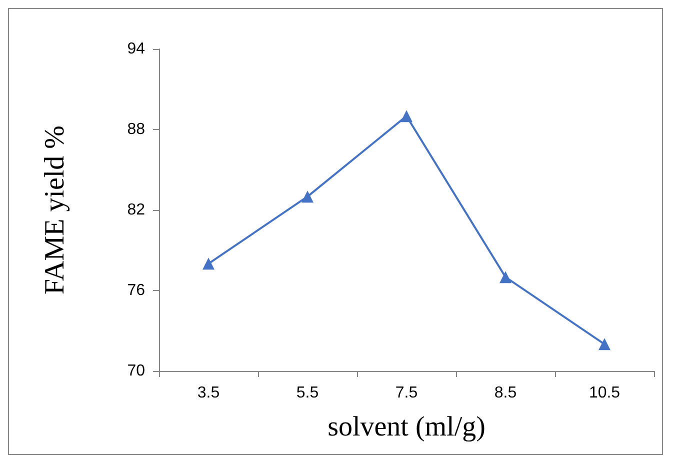  Describe the element at coordinates (407, 427) in the screenshot. I see `x-axis-title: solvent (ml/g)` at that location.